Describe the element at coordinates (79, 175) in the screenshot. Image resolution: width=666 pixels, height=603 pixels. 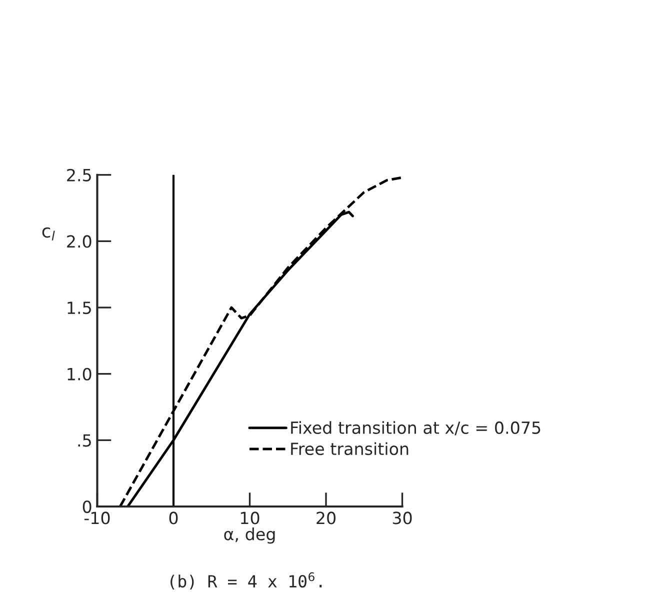
I see `y-tick-label: 2.5` at that location.